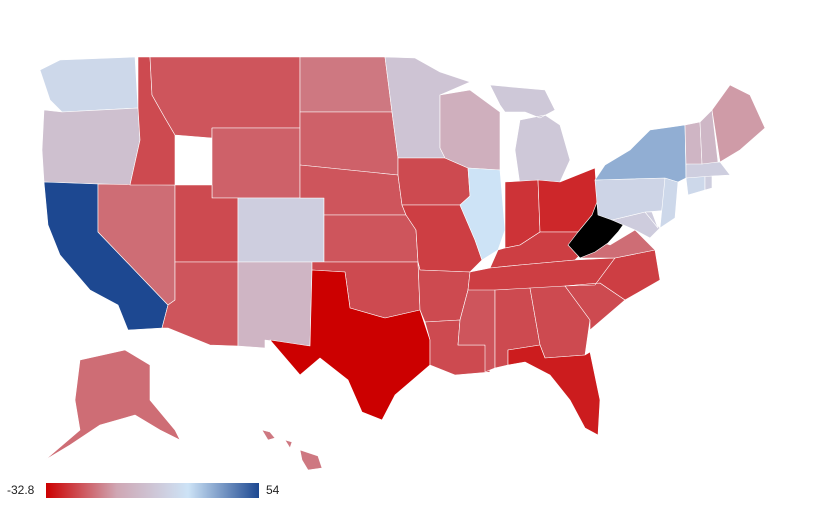  I want to click on state-wa, so click(89, 84).